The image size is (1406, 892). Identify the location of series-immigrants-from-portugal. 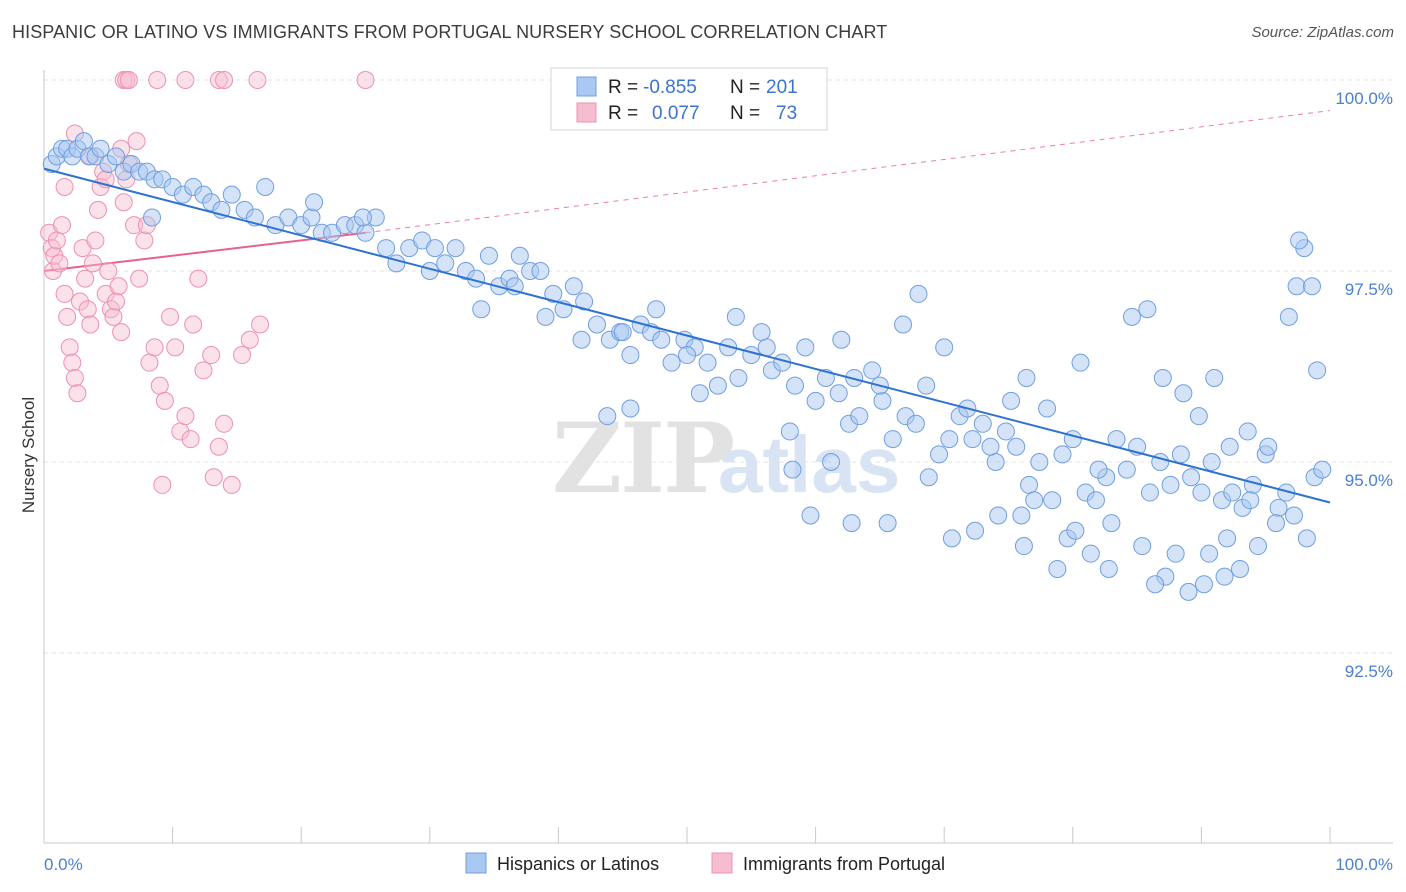
(207, 282).